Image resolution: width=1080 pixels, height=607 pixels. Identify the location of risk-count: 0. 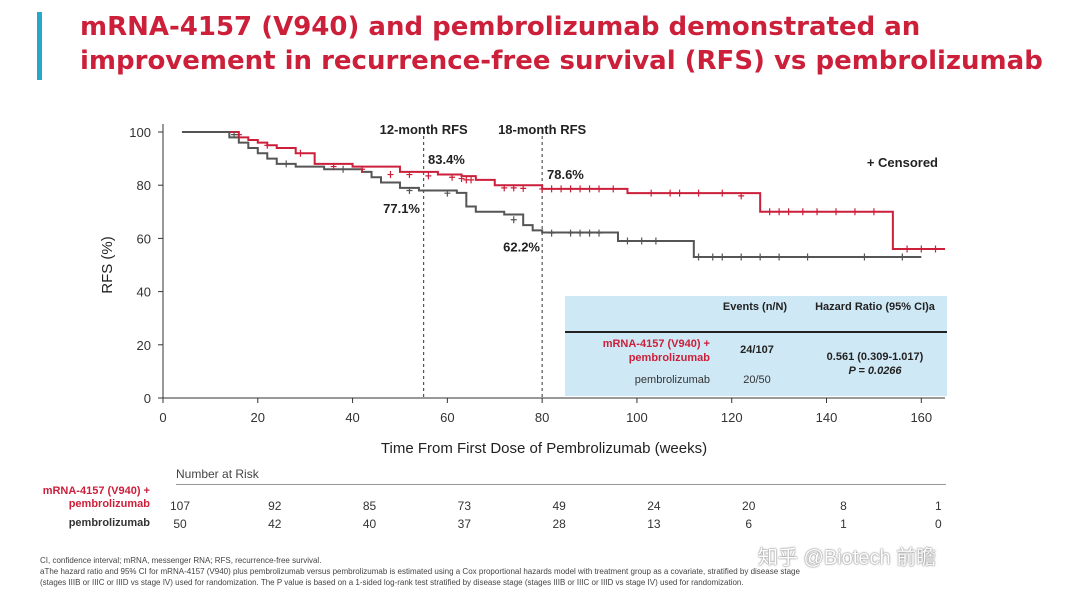
(938, 524).